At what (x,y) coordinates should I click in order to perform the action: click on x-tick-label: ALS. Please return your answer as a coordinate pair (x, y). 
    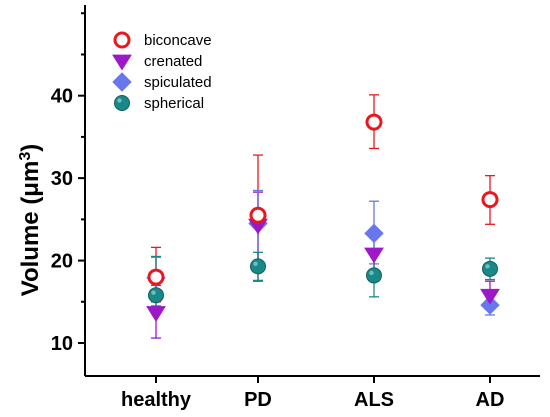
    Looking at the image, I should click on (374, 400).